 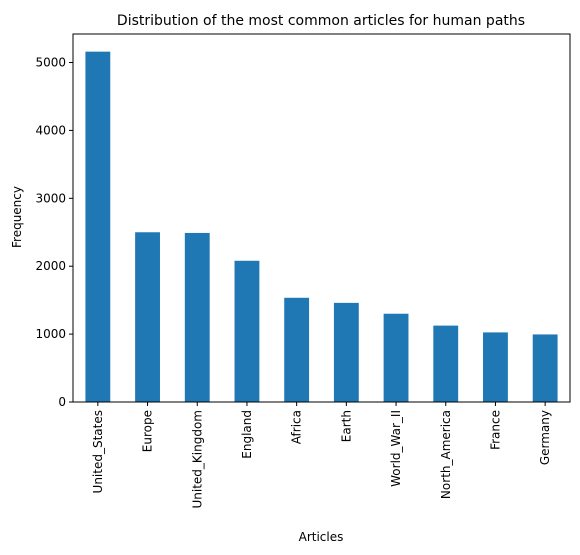 I want to click on bar-united-states, so click(x=98, y=226).